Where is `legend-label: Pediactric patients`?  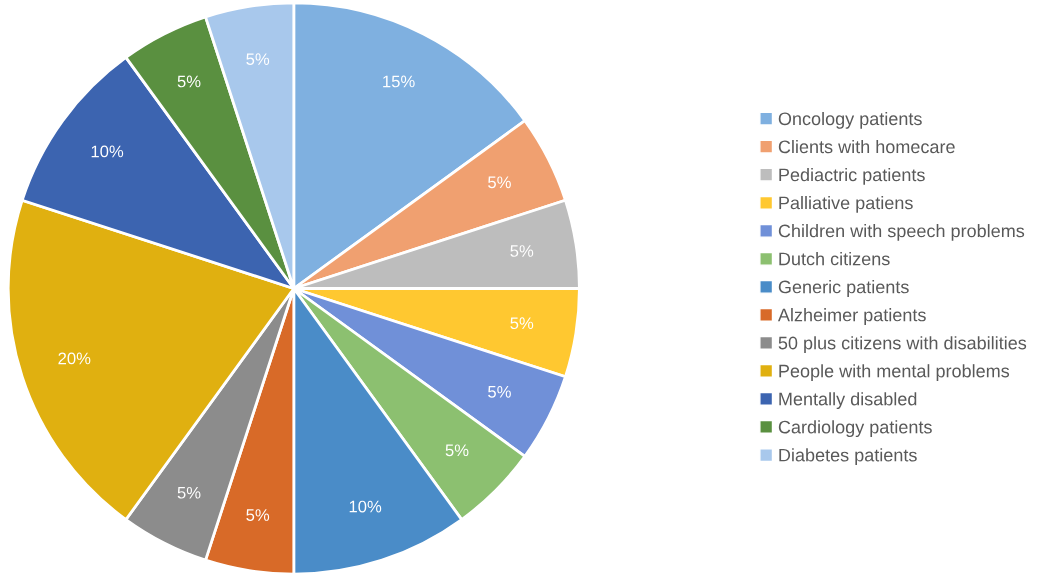 legend-label: Pediactric patients is located at coordinates (852, 176).